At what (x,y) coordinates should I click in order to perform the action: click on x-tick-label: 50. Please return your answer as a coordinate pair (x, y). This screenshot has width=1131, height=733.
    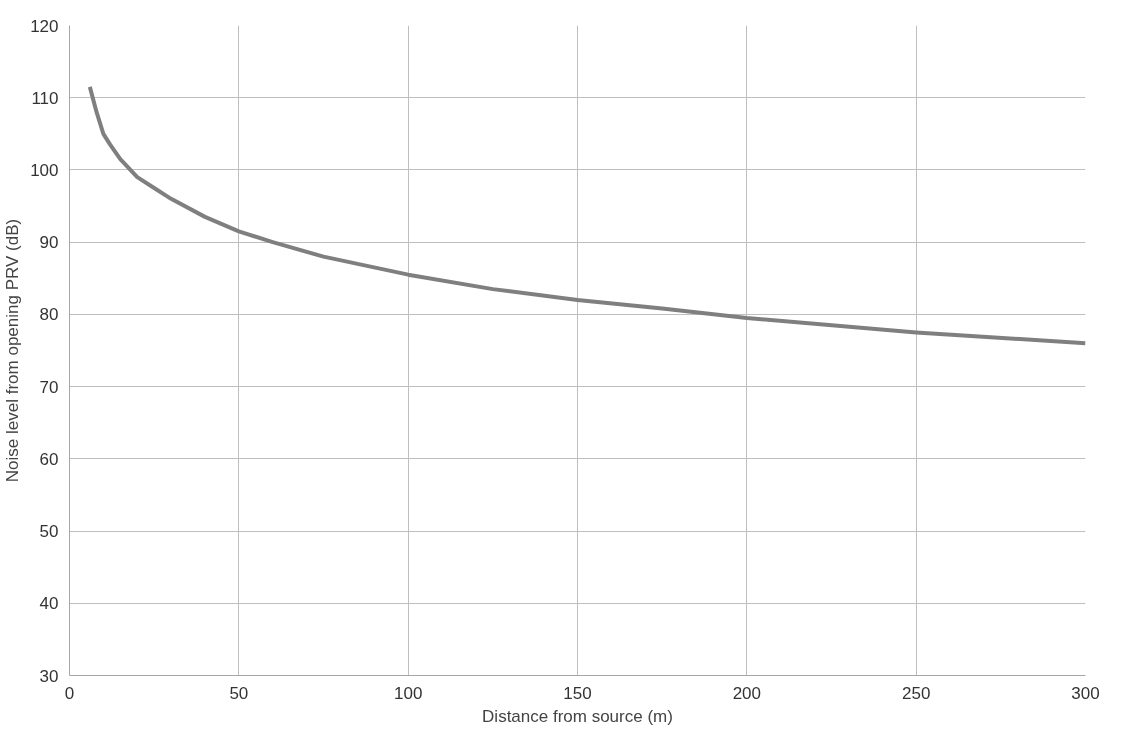
    Looking at the image, I should click on (239, 693).